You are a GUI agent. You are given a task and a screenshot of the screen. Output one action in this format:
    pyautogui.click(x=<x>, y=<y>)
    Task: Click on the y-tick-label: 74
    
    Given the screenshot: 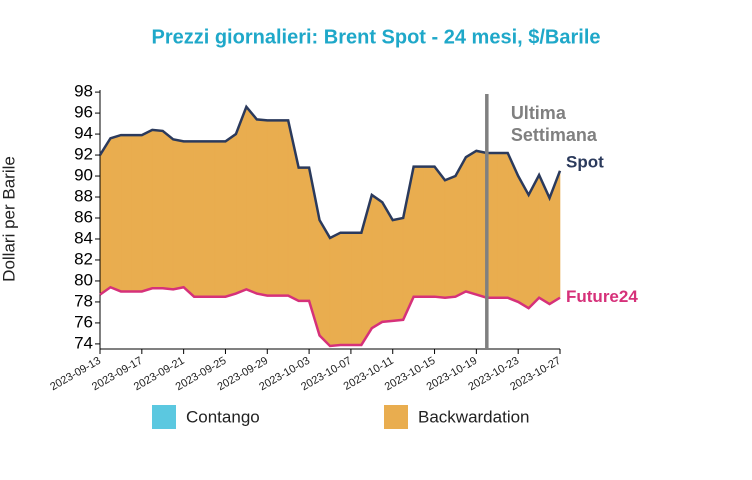 What is the action you would take?
    pyautogui.click(x=83, y=342)
    